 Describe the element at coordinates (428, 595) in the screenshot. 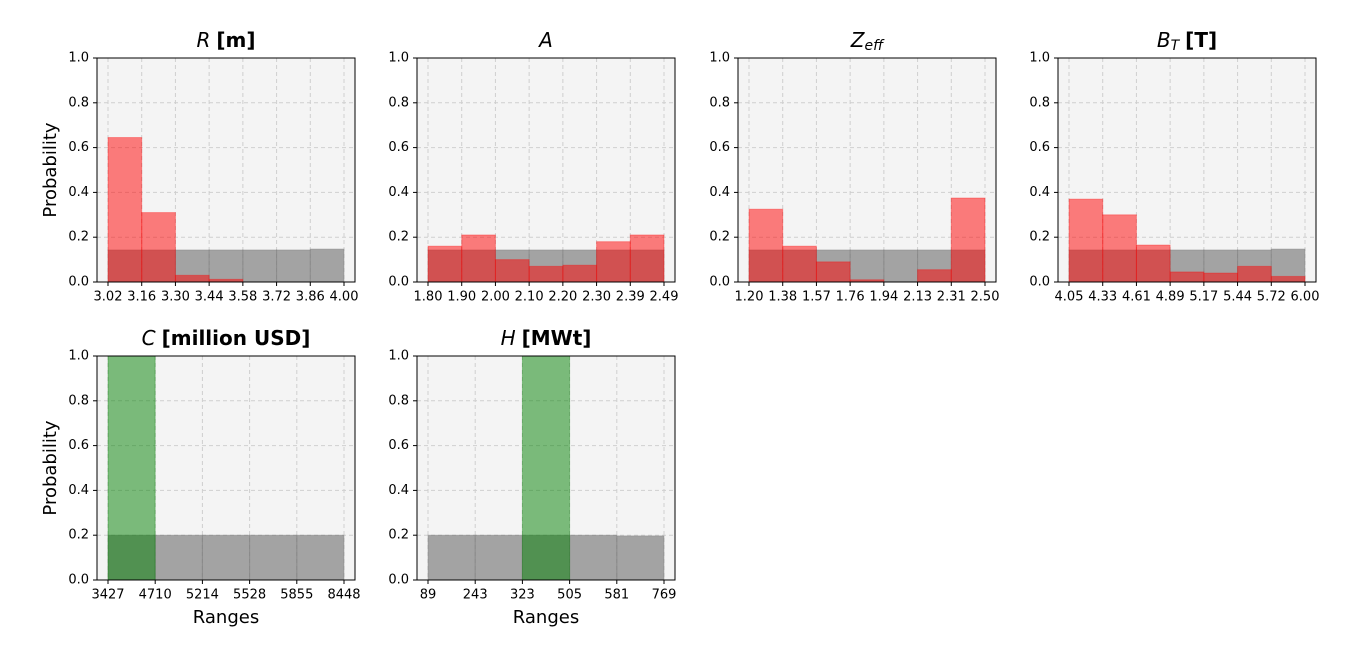

I see `x-tick-label: 89` at that location.